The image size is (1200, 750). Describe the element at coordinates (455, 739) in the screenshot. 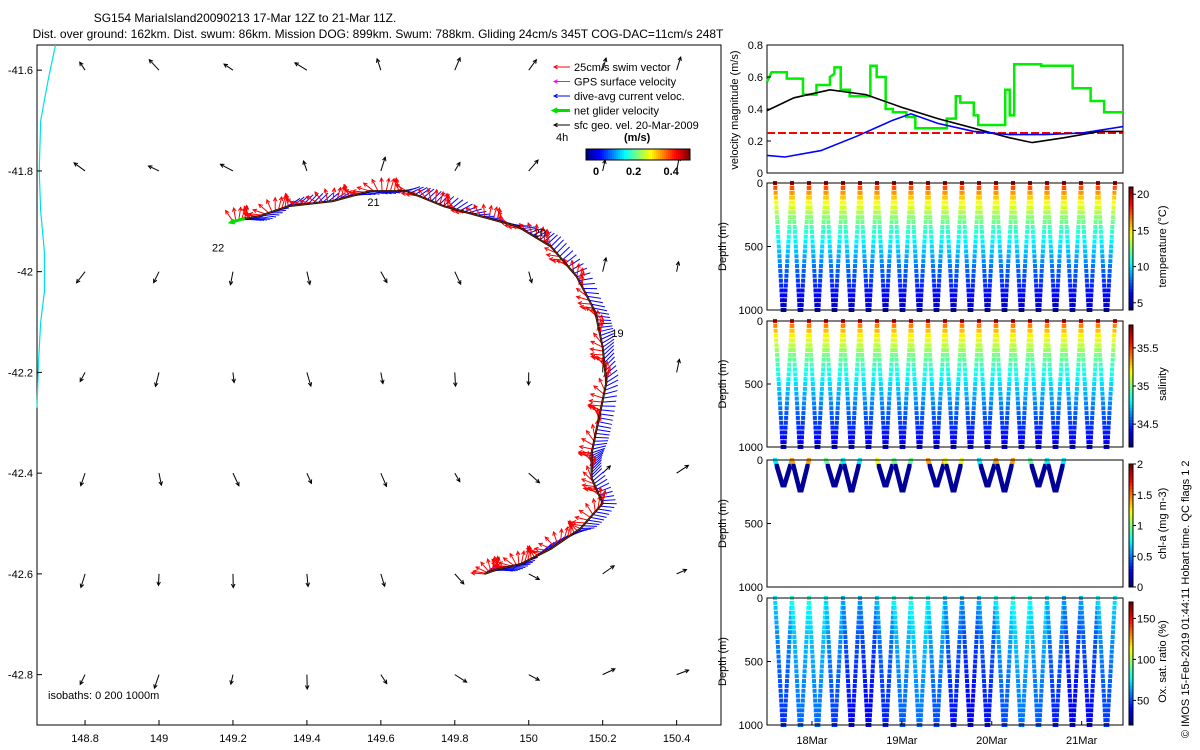

I see `map-x-tick-label: 149.8` at that location.